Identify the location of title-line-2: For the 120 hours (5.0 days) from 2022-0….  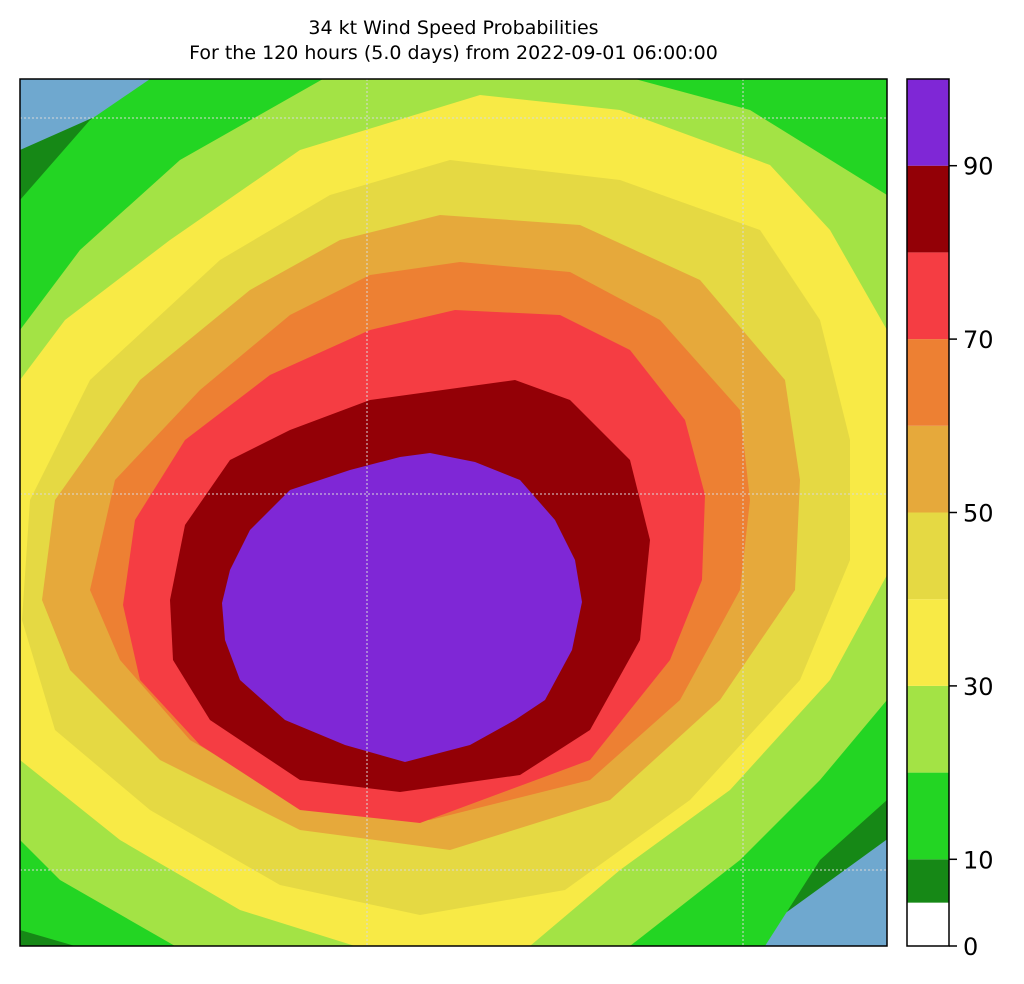
(453, 53).